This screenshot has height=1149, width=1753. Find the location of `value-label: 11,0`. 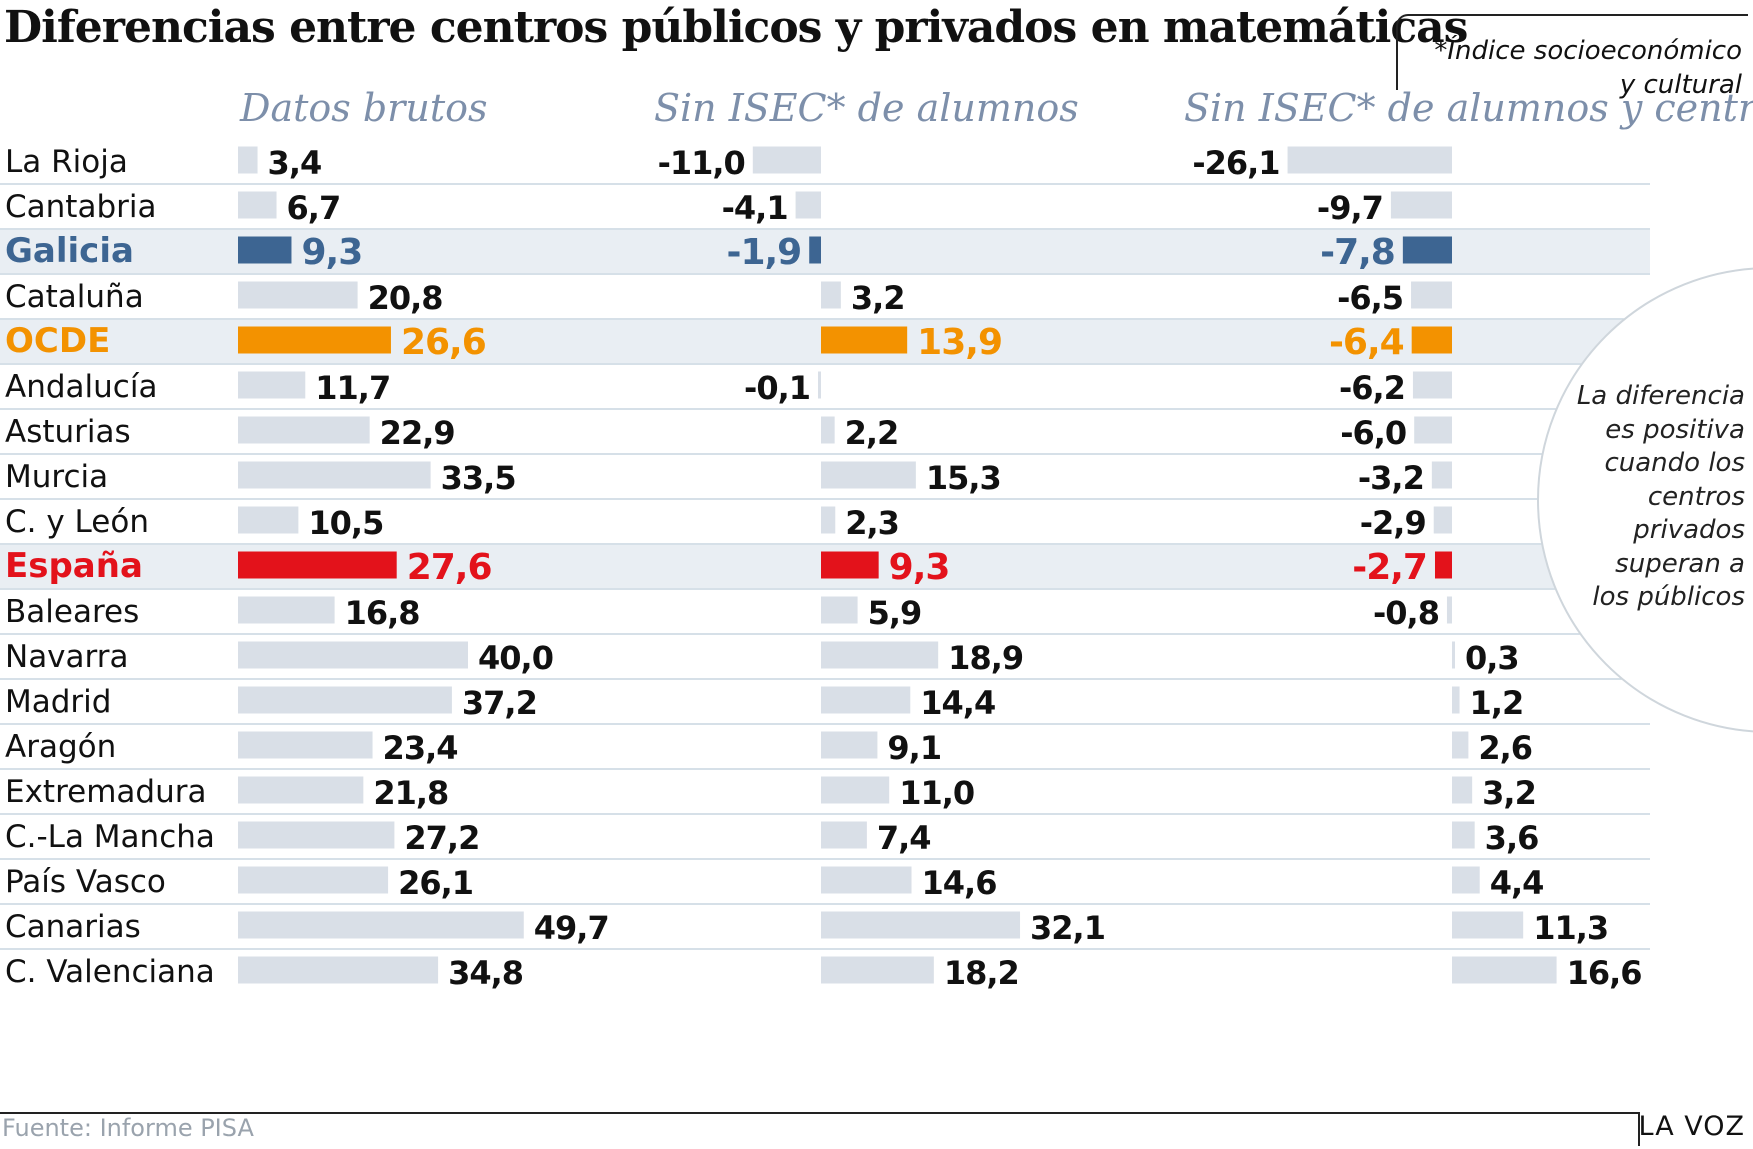

value-label: 11,0 is located at coordinates (936, 793).